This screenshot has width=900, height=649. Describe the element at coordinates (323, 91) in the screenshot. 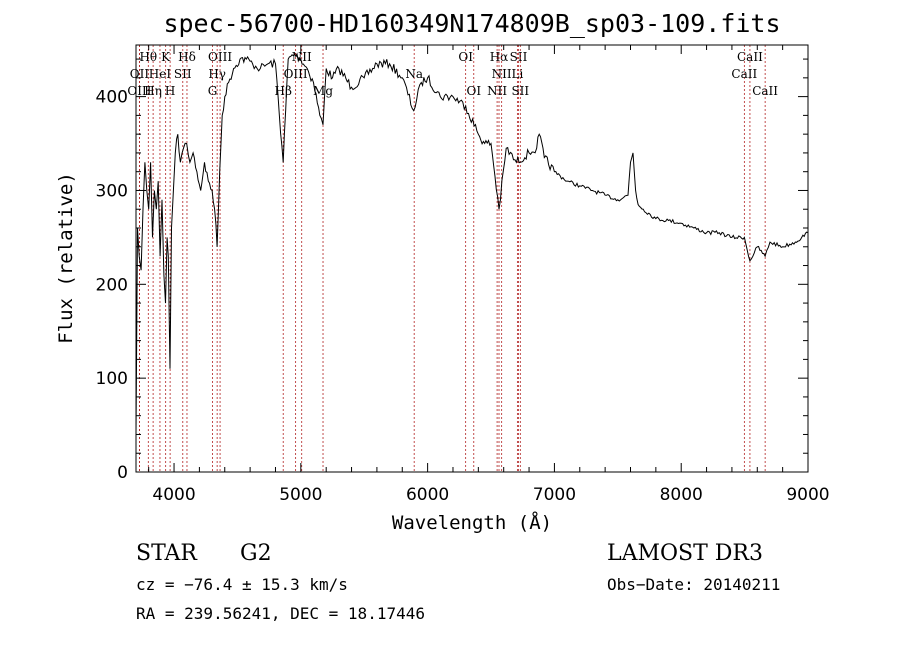

I see `line-marker-label: Mg` at that location.